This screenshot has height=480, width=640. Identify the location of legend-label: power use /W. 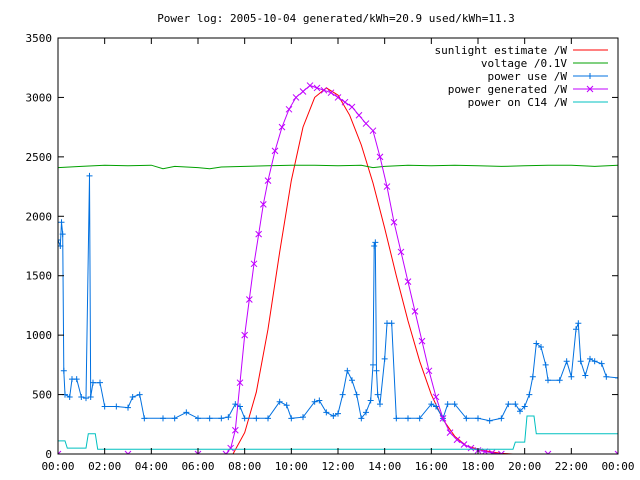
(528, 76).